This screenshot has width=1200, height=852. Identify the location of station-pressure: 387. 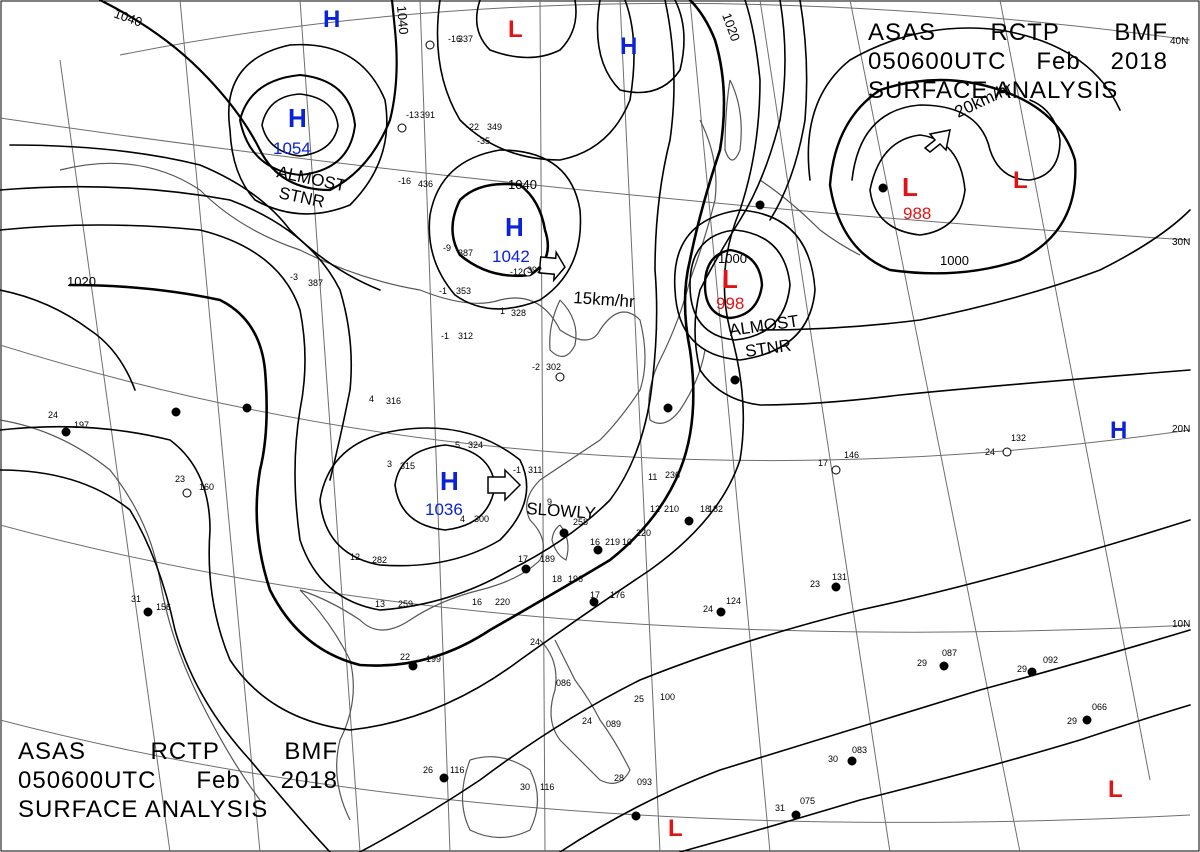
(315, 283).